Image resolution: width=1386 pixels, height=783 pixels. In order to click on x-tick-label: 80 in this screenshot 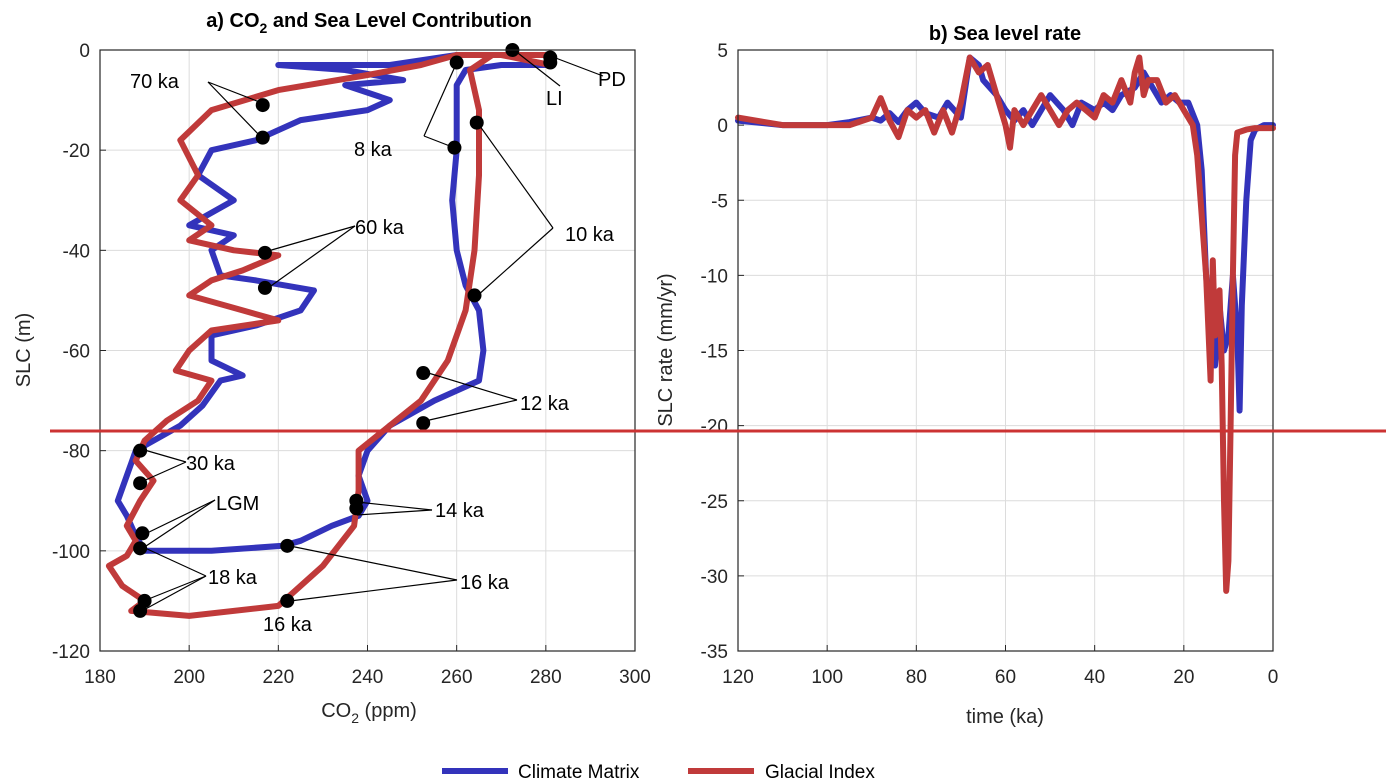, I will do `click(916, 677)`.